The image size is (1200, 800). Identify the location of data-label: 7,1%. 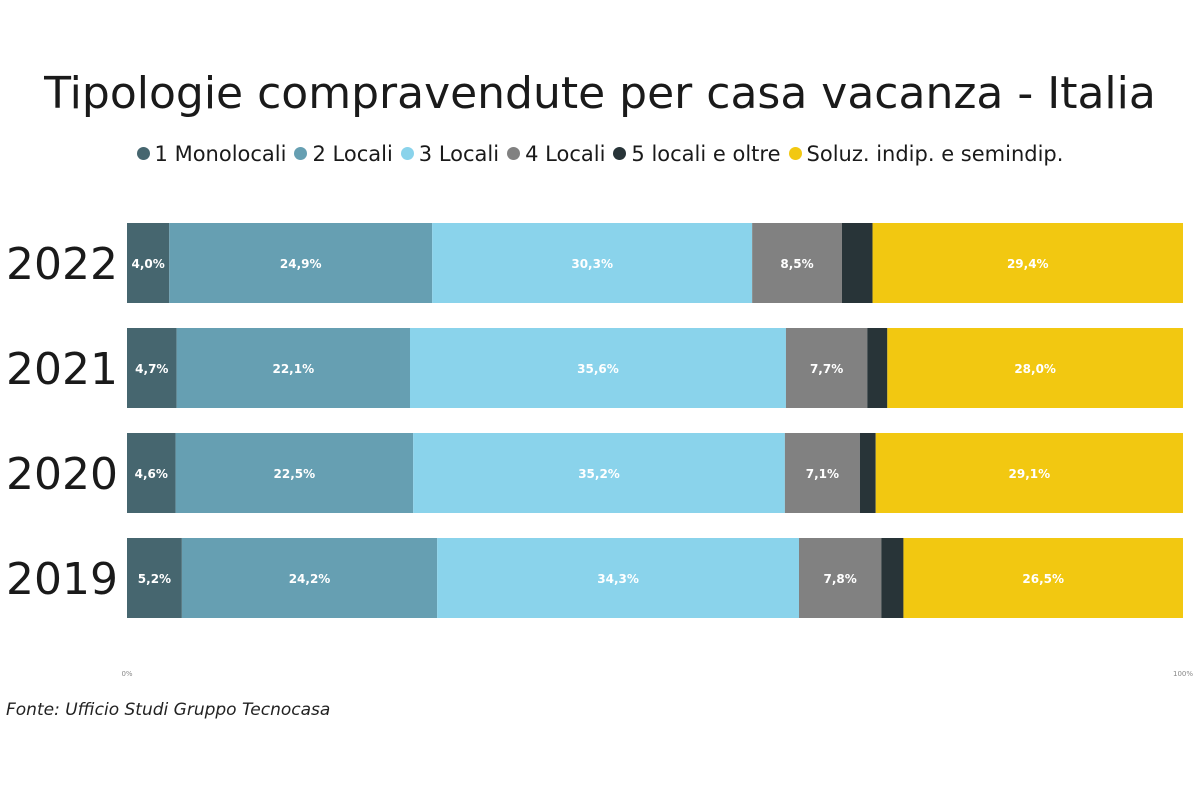
(822, 474).